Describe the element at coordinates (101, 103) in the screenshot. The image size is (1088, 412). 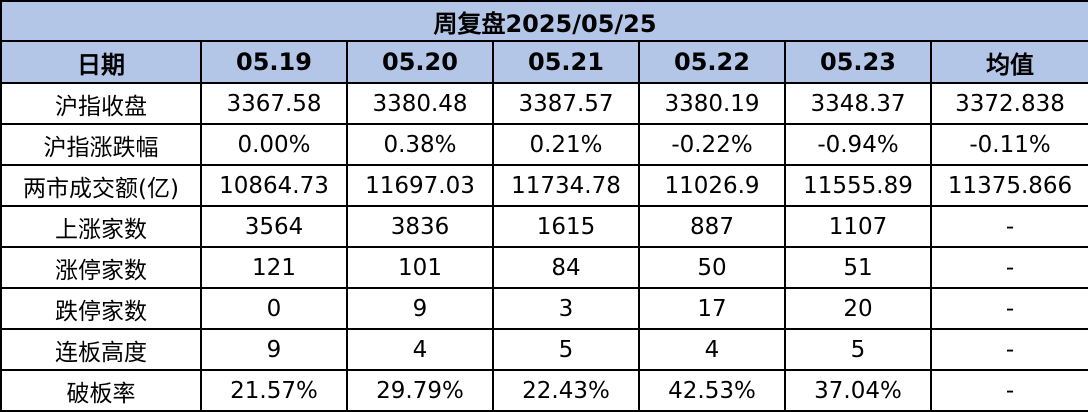
I see `row-label: 沪指收盘` at that location.